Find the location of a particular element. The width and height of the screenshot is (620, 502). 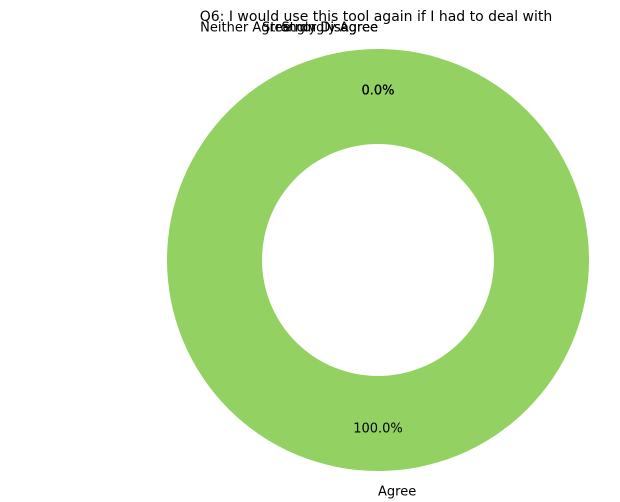

slice-percent-strongly-agree: 0.0% is located at coordinates (377, 91).